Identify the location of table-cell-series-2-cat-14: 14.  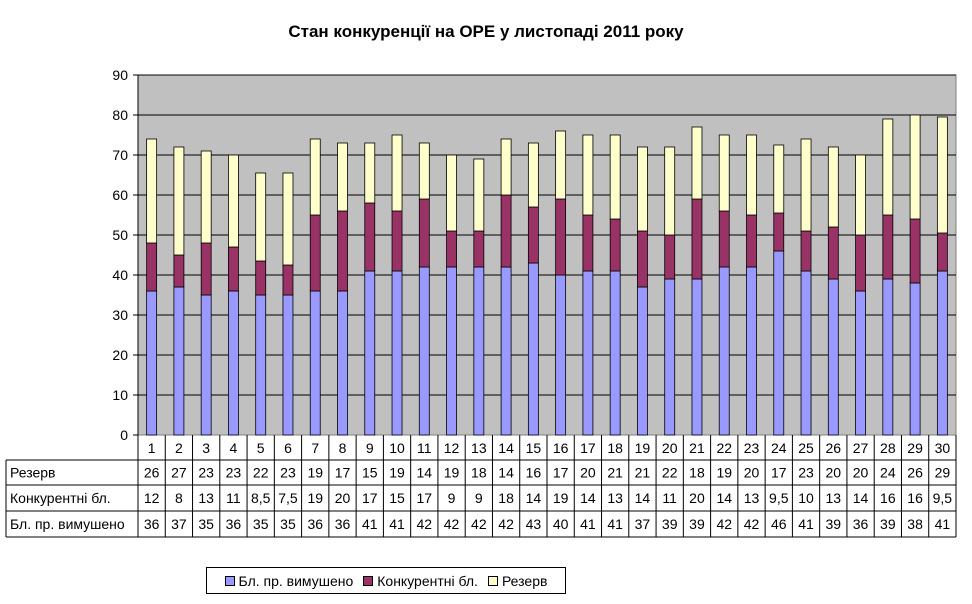
(506, 473).